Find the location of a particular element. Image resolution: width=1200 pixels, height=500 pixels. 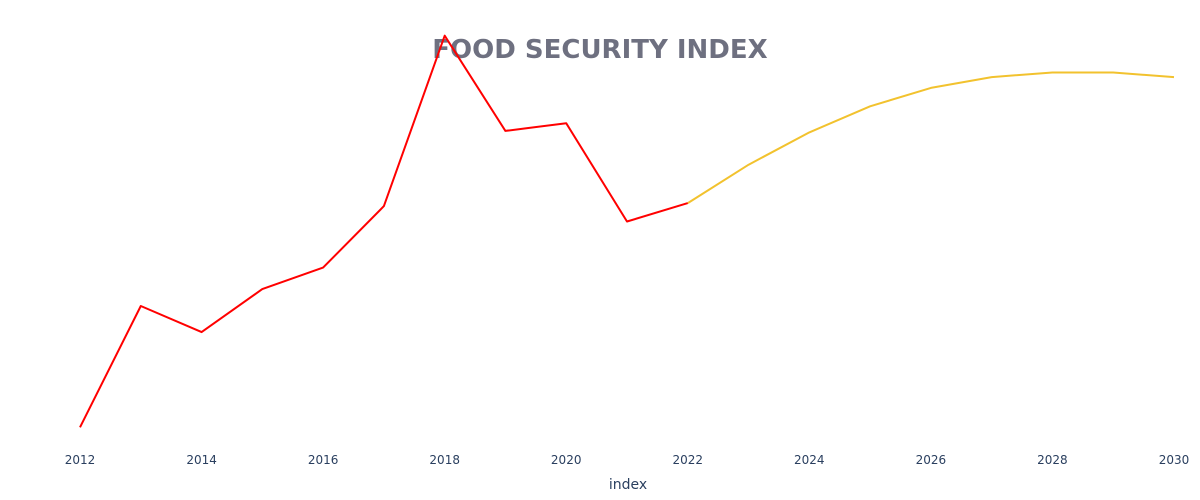

x-tick-label: 2030 is located at coordinates (1174, 460).